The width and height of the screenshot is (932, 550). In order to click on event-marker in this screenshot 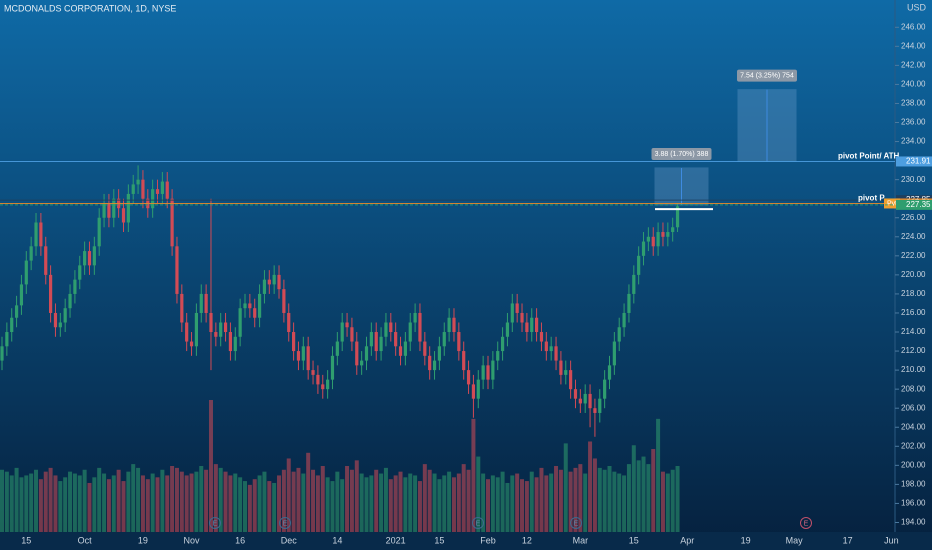, I will do `click(478, 523)`.